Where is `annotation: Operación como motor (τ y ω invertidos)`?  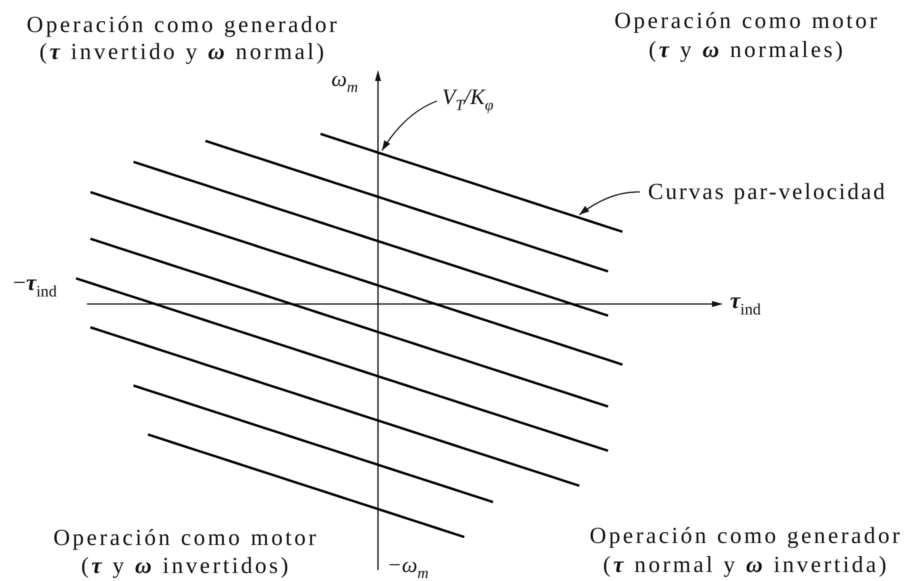 annotation: Operación como motor (τ y ω invertidos) is located at coordinates (186, 551).